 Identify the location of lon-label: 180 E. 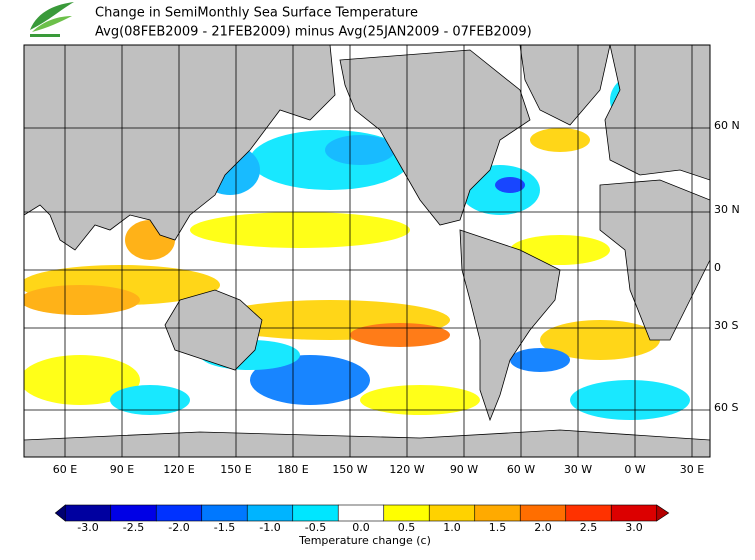
(292, 469).